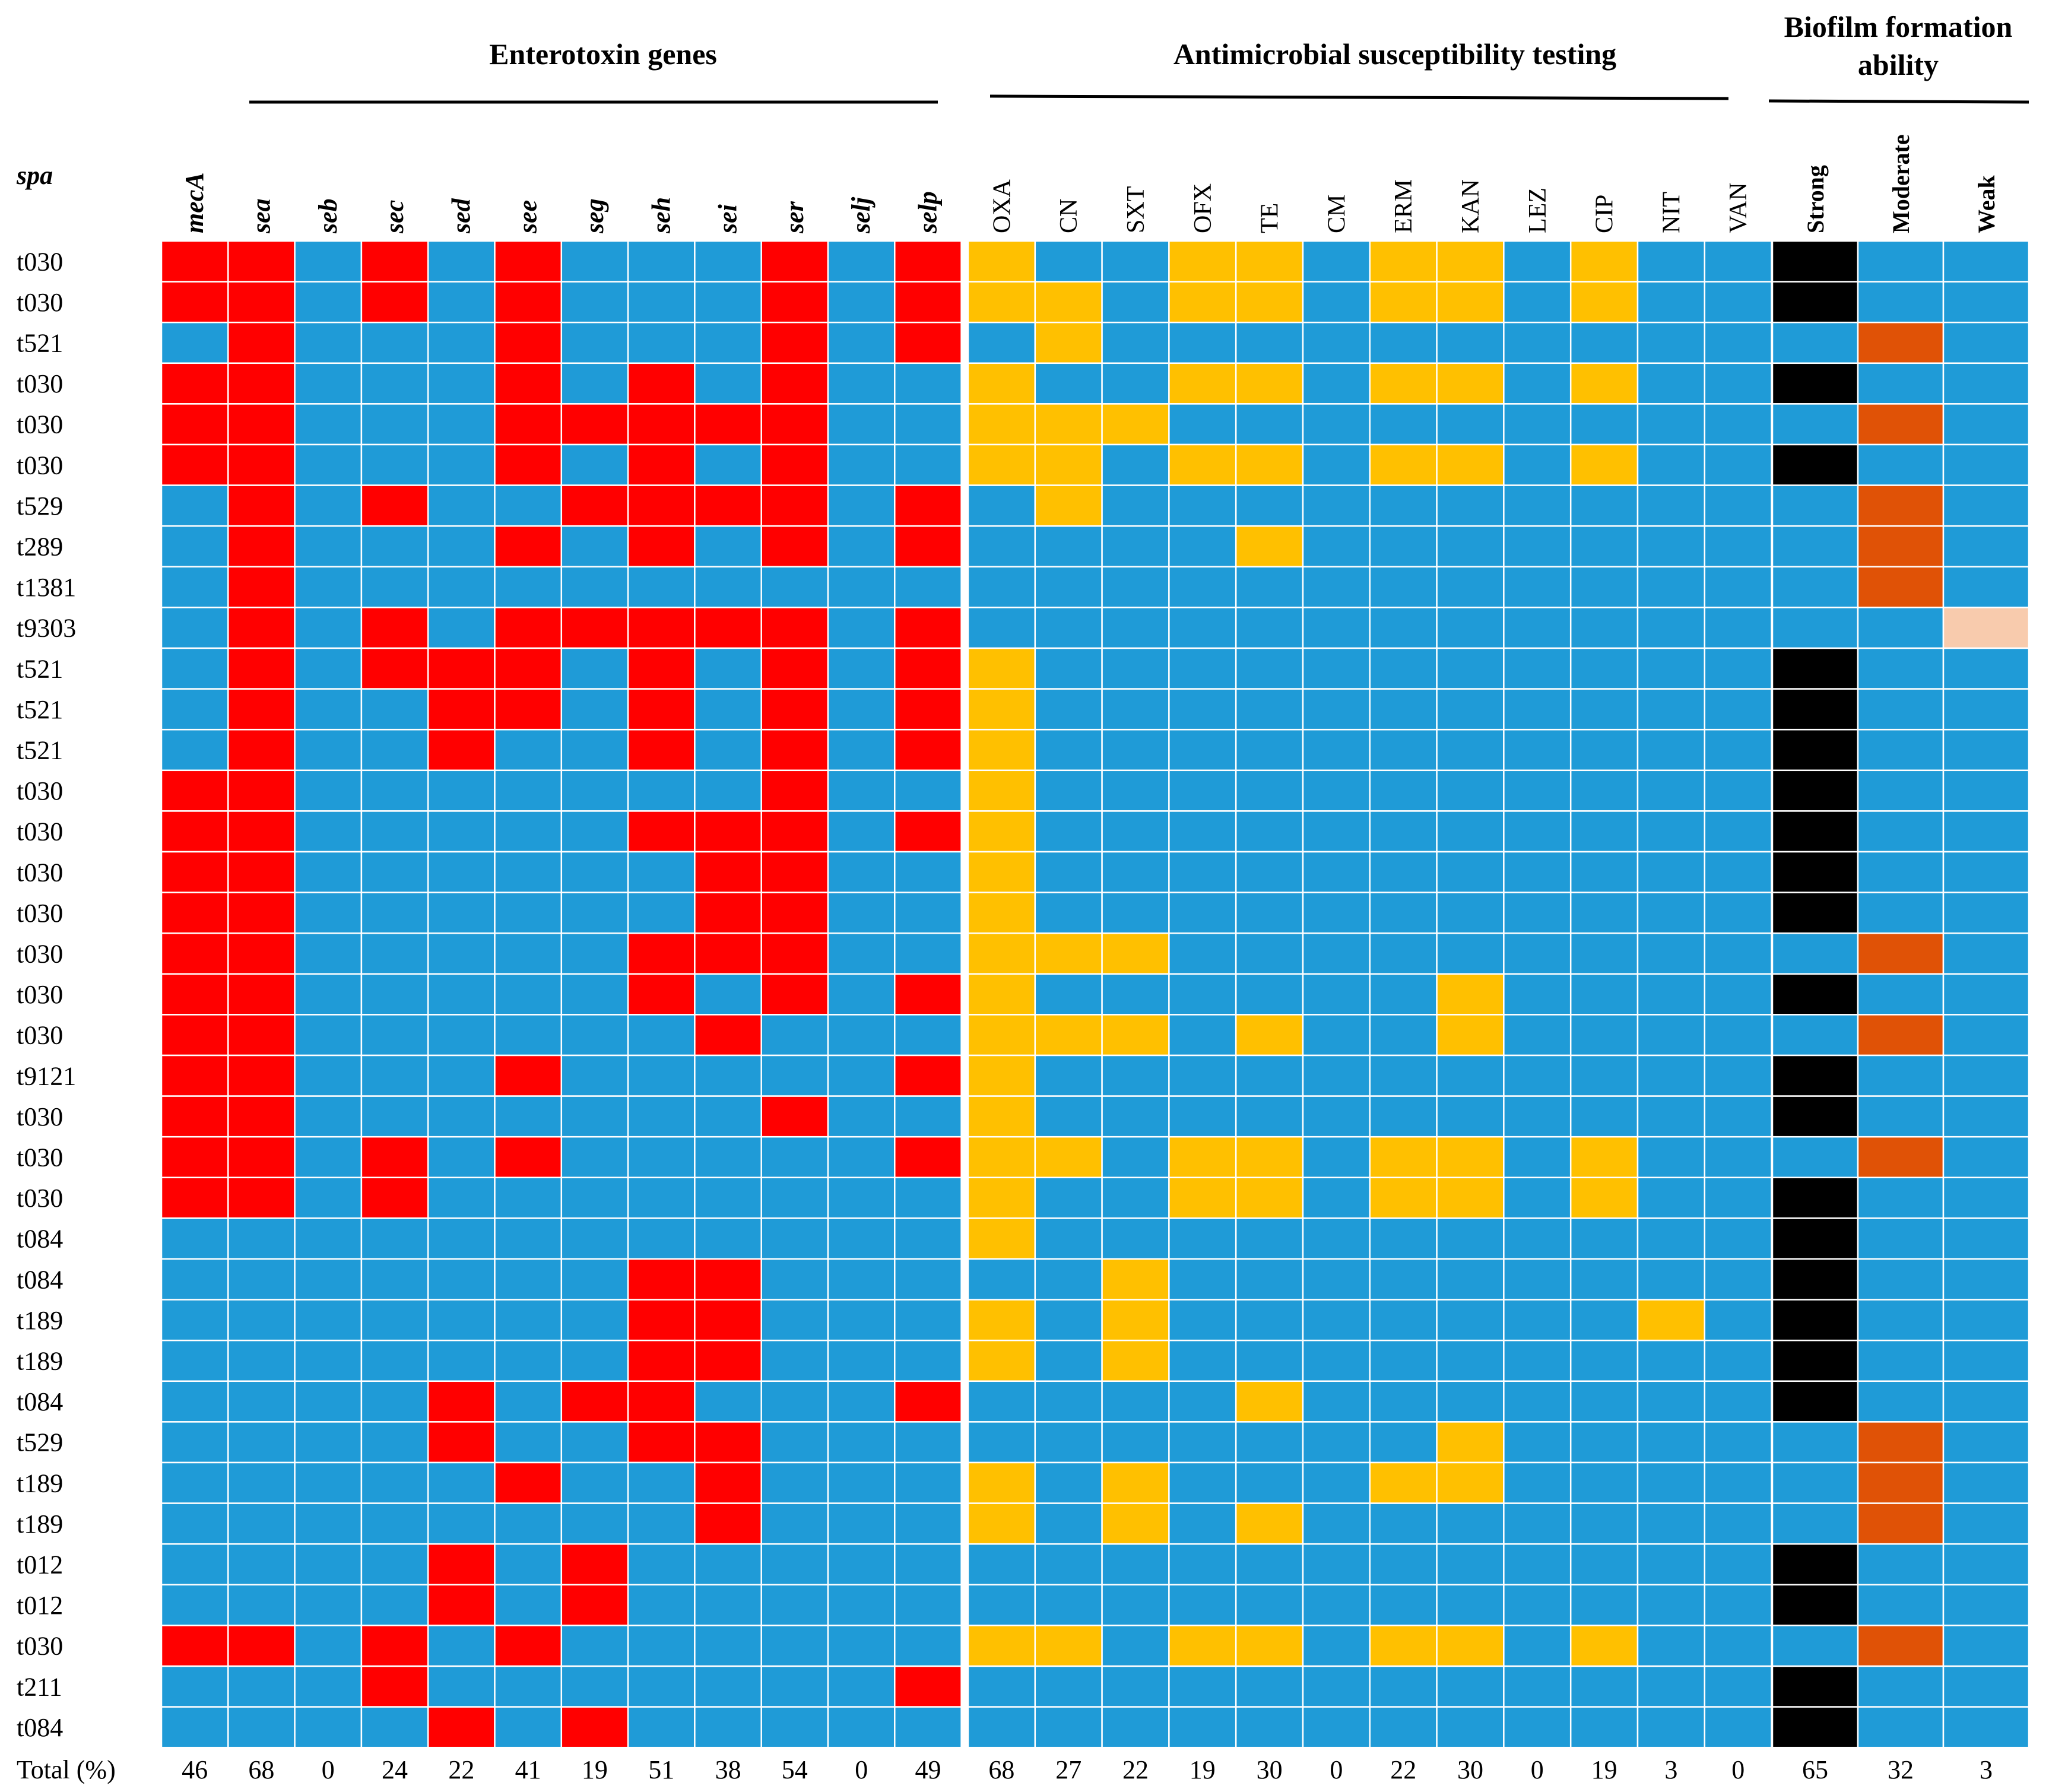 This screenshot has width=2049, height=1792. What do you see at coordinates (1898, 64) in the screenshot?
I see `group-title-biofilm-line2: ability` at bounding box center [1898, 64].